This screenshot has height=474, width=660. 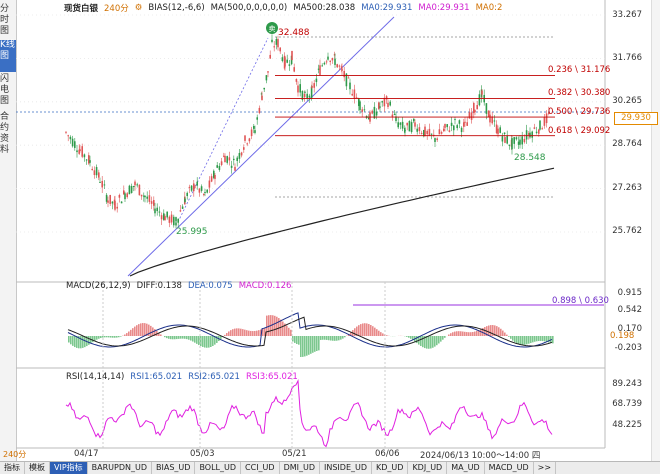 I want to click on tab-inside: INSIDE_UD, so click(x=346, y=468).